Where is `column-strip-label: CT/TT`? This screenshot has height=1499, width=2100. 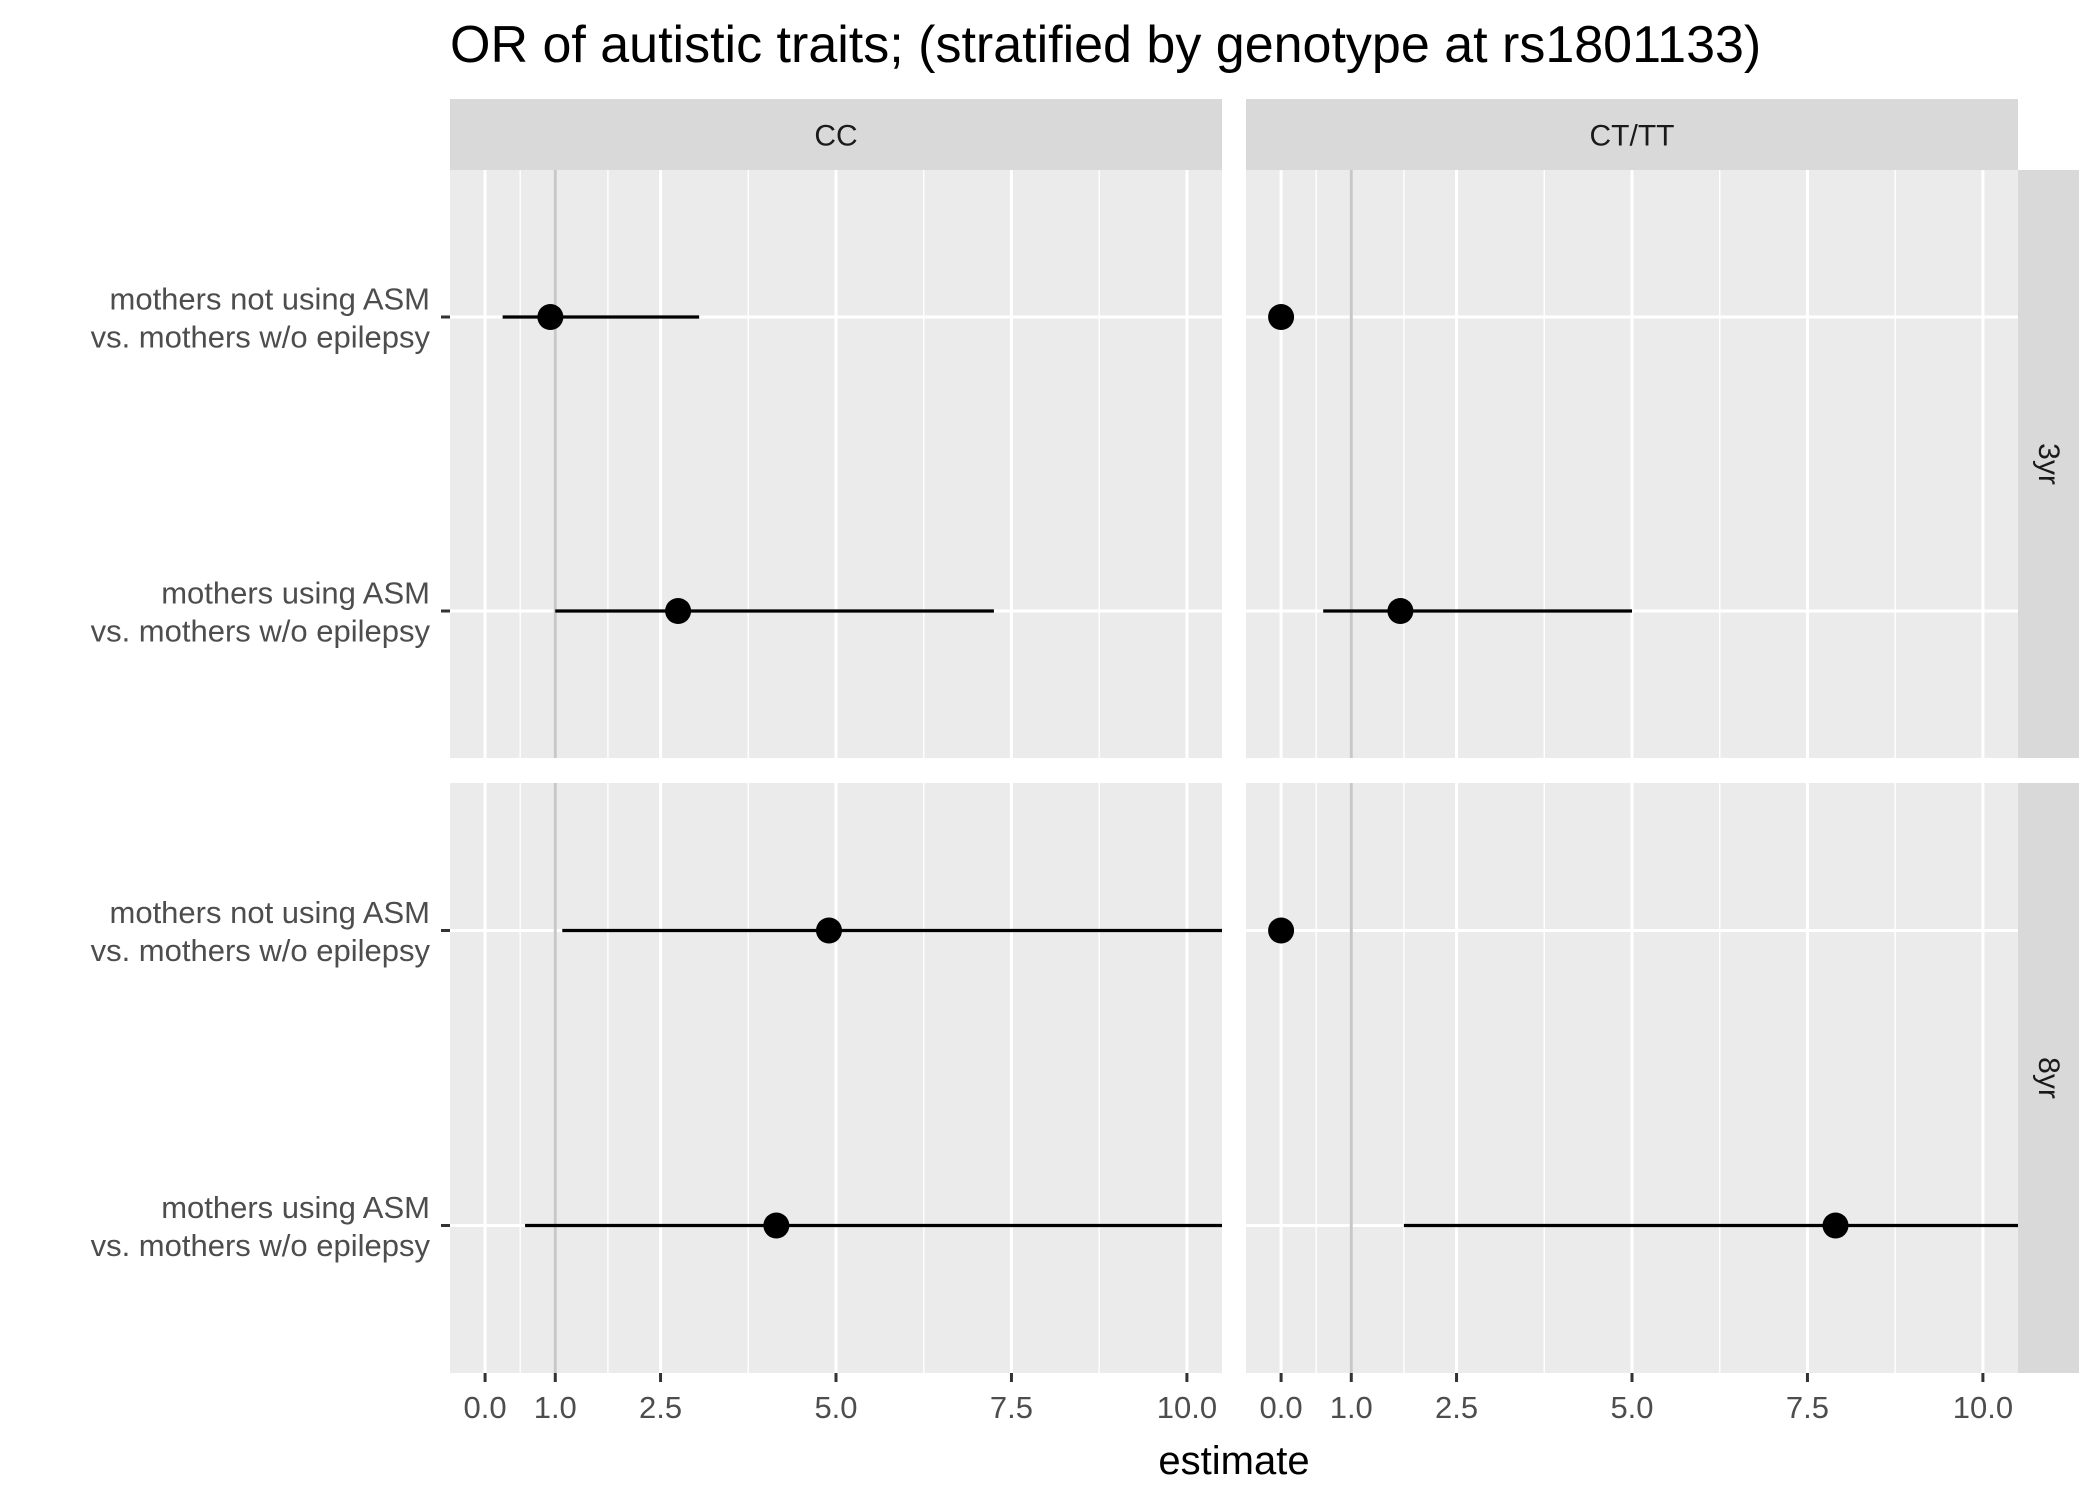
column-strip-label: CT/TT is located at coordinates (1632, 136).